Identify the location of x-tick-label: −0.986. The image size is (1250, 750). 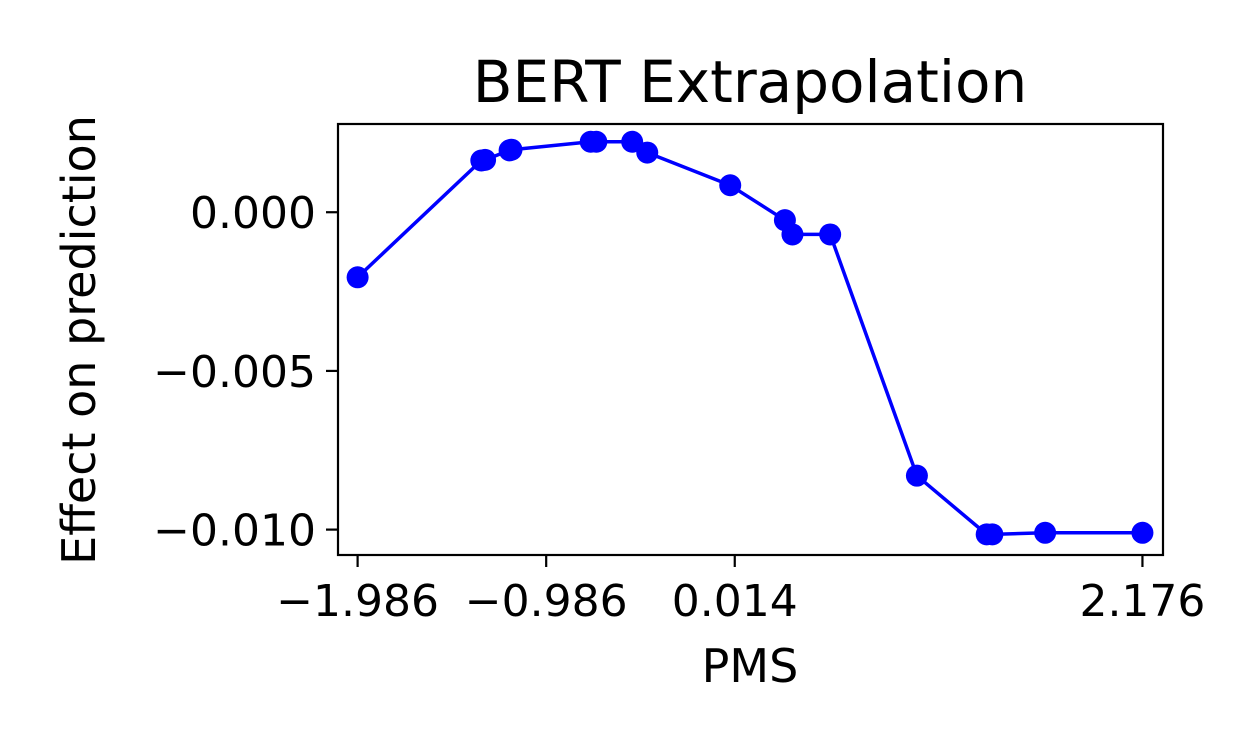
(546, 601).